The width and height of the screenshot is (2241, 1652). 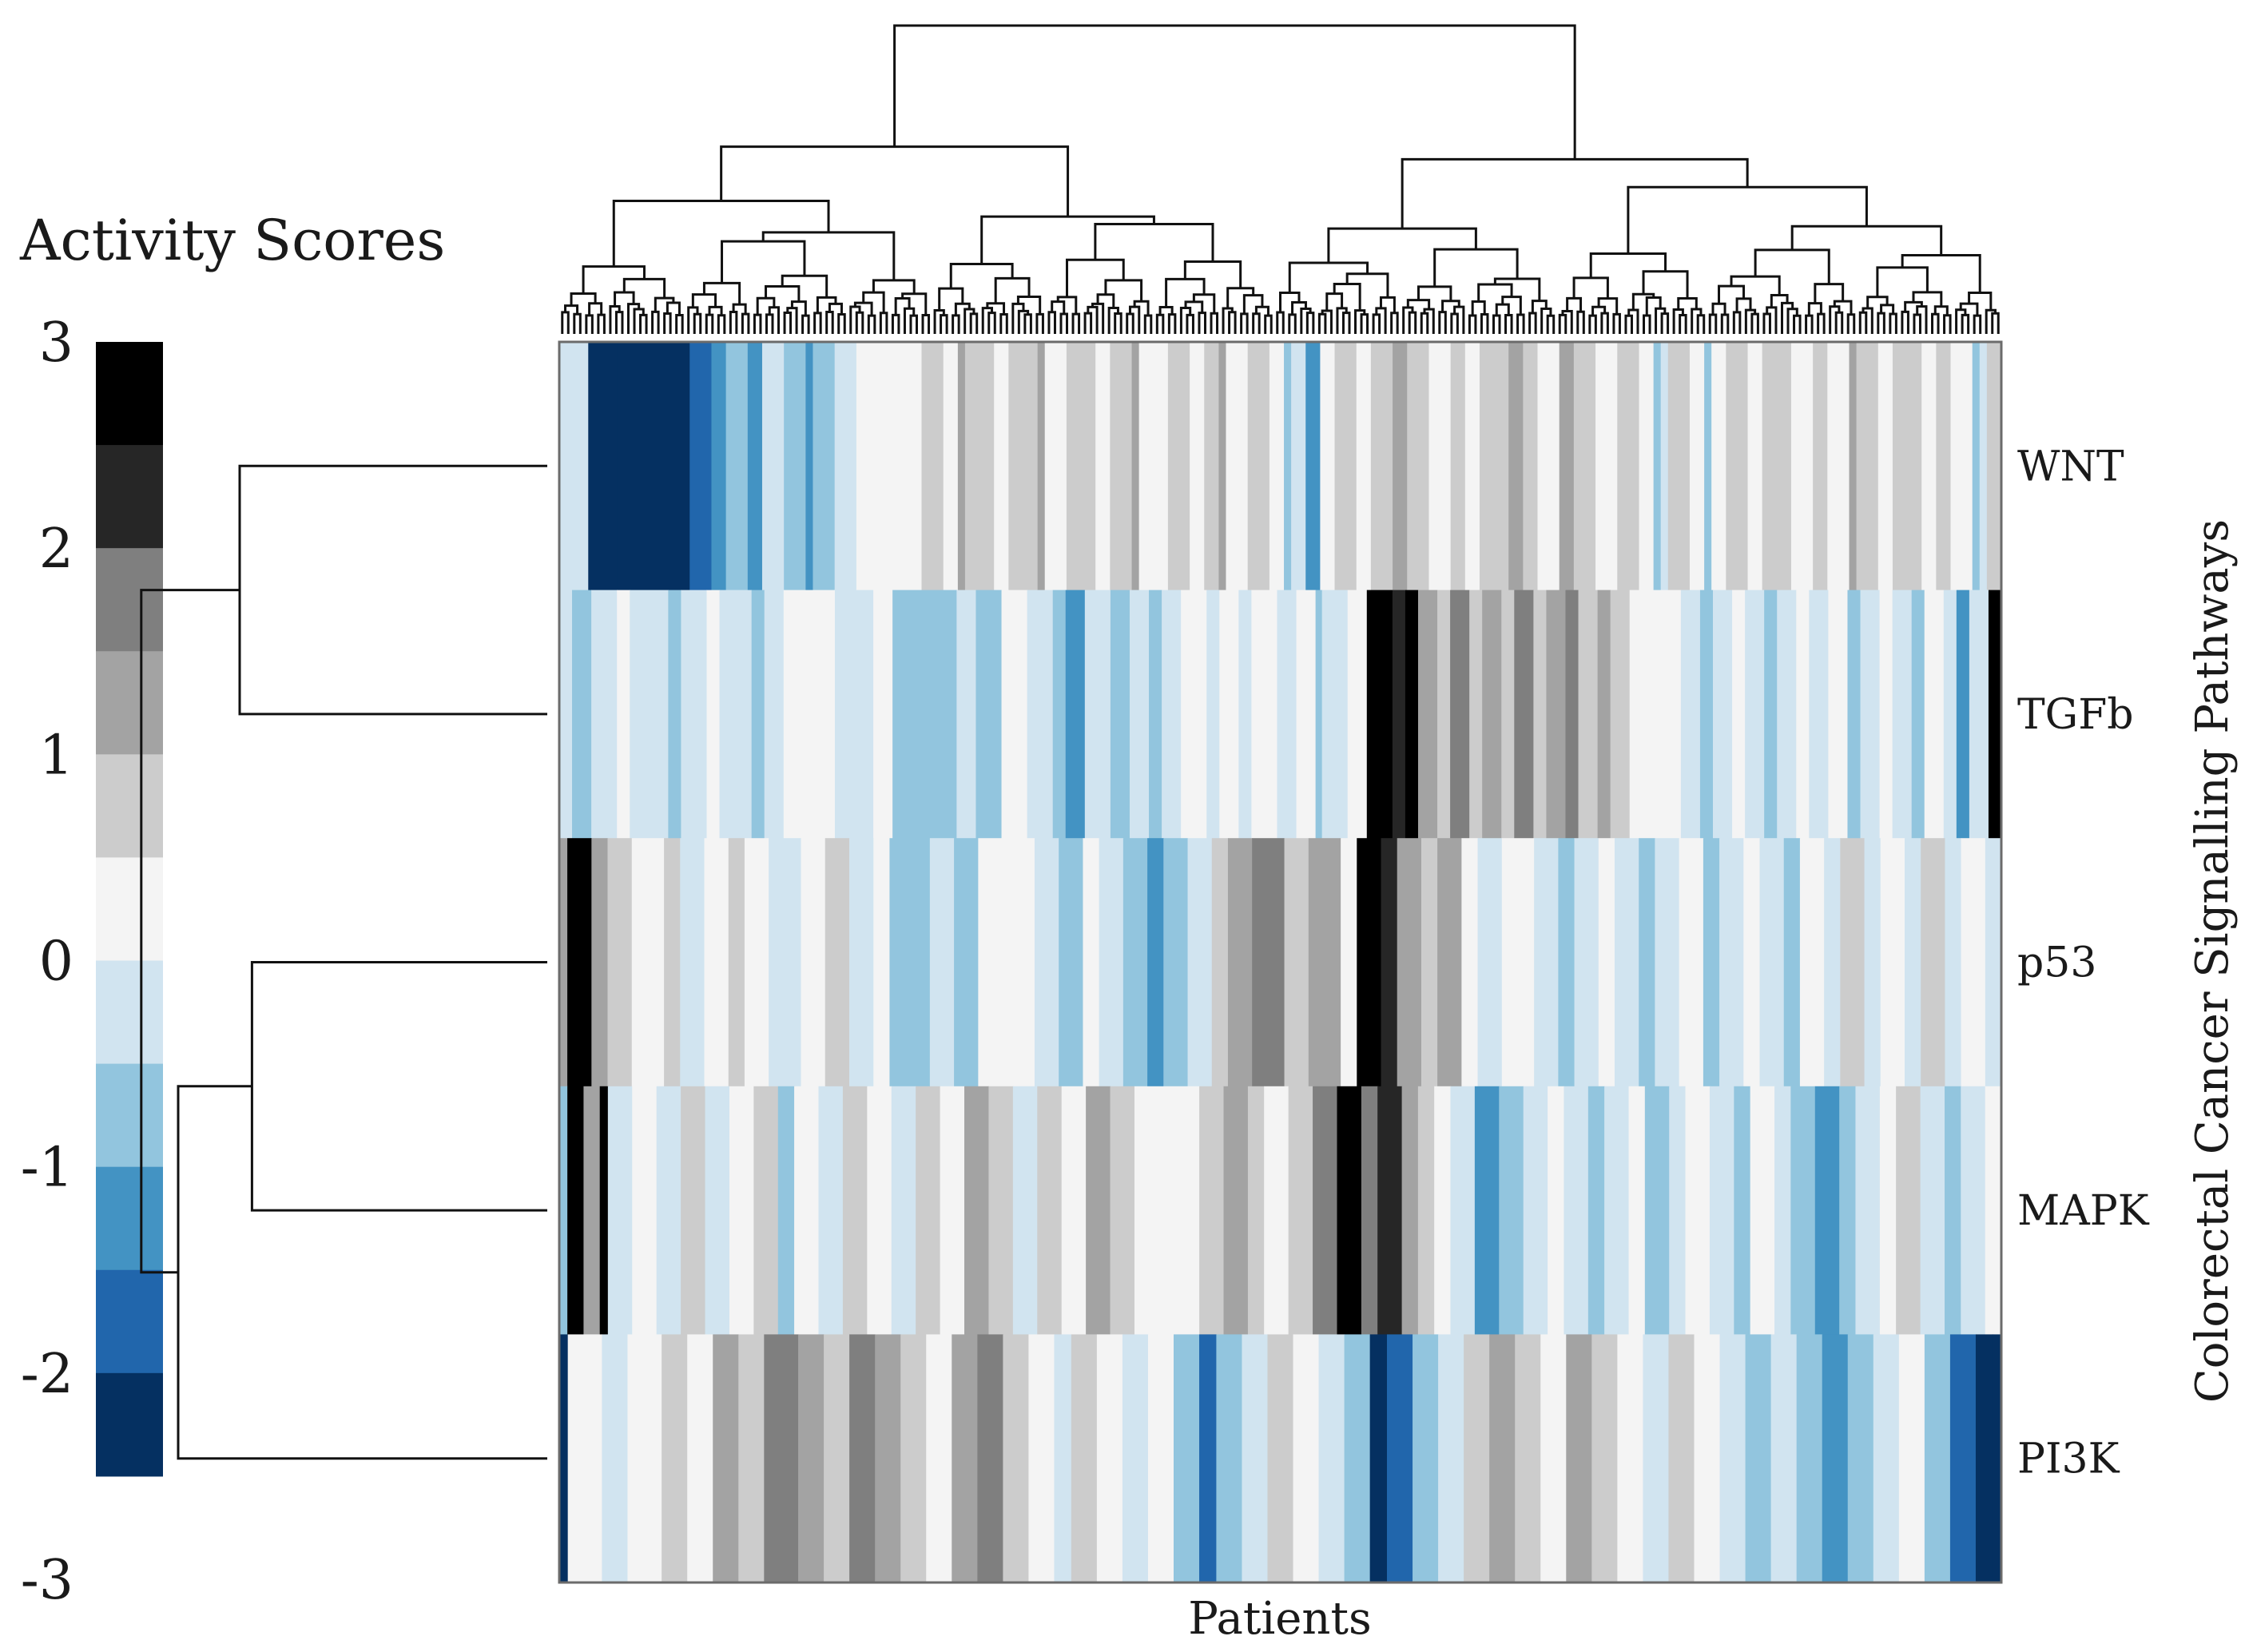 I want to click on y-axis-label: Colorectal Cancer Signalling Pathways, so click(x=2213, y=961).